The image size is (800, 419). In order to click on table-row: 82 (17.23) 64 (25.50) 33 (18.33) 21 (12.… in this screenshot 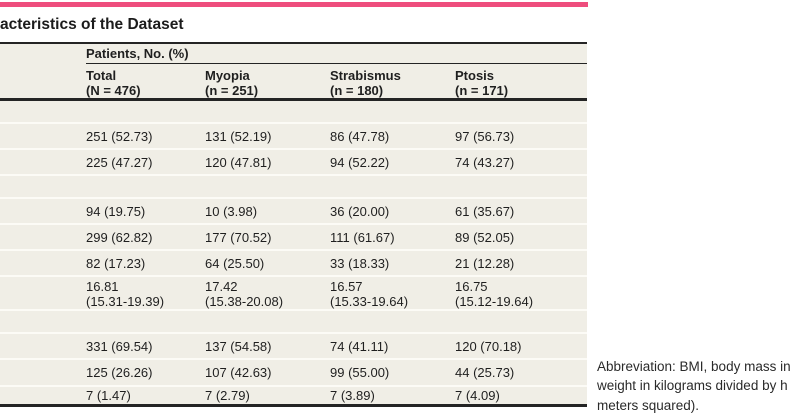, I will do `click(293, 264)`.